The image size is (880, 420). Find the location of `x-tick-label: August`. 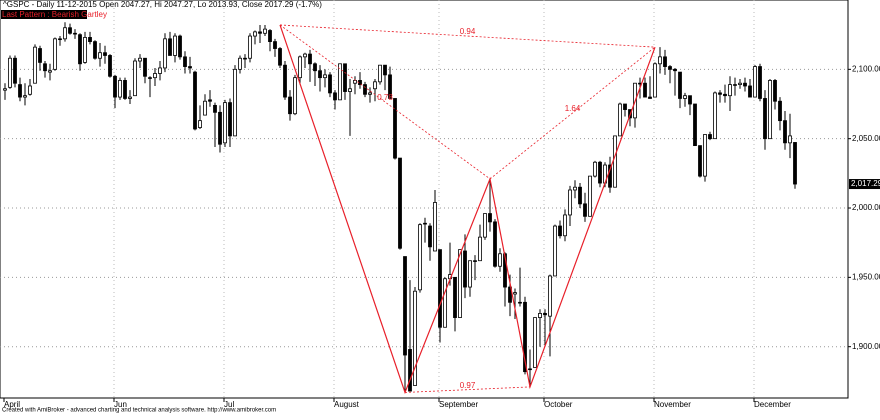

x-tick-label: August is located at coordinates (347, 404).